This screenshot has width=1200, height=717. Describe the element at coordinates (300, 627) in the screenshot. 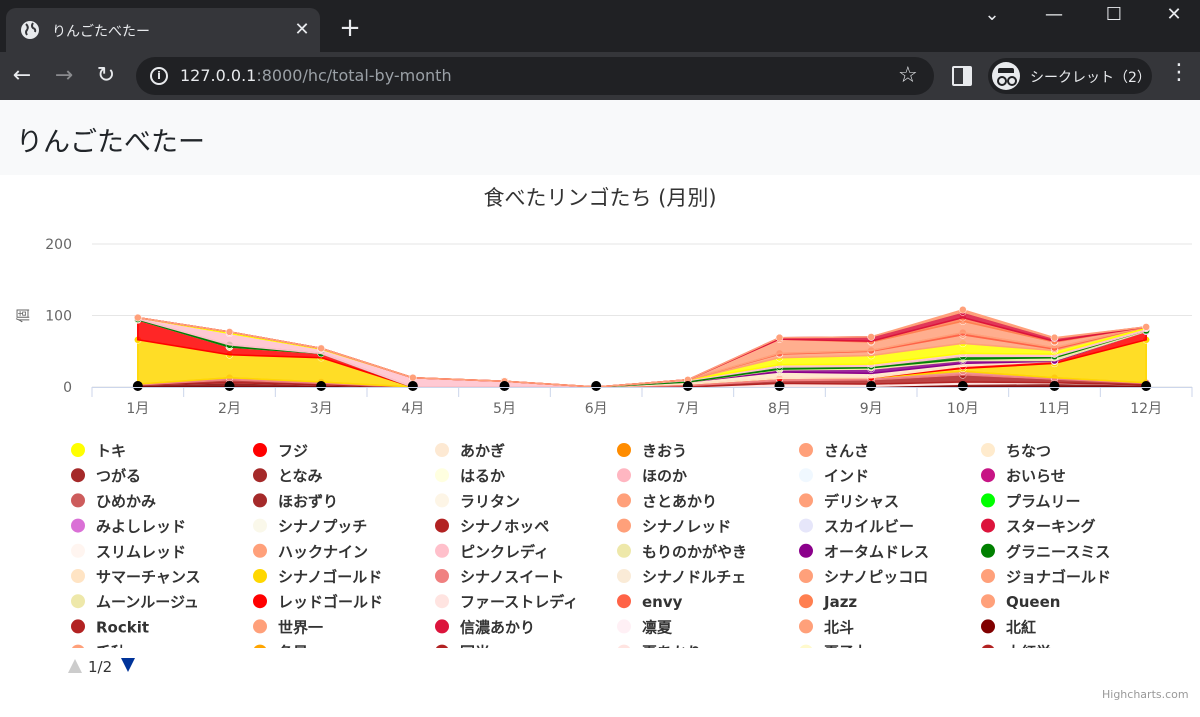

I see `legend-item-label: 世界一` at that location.